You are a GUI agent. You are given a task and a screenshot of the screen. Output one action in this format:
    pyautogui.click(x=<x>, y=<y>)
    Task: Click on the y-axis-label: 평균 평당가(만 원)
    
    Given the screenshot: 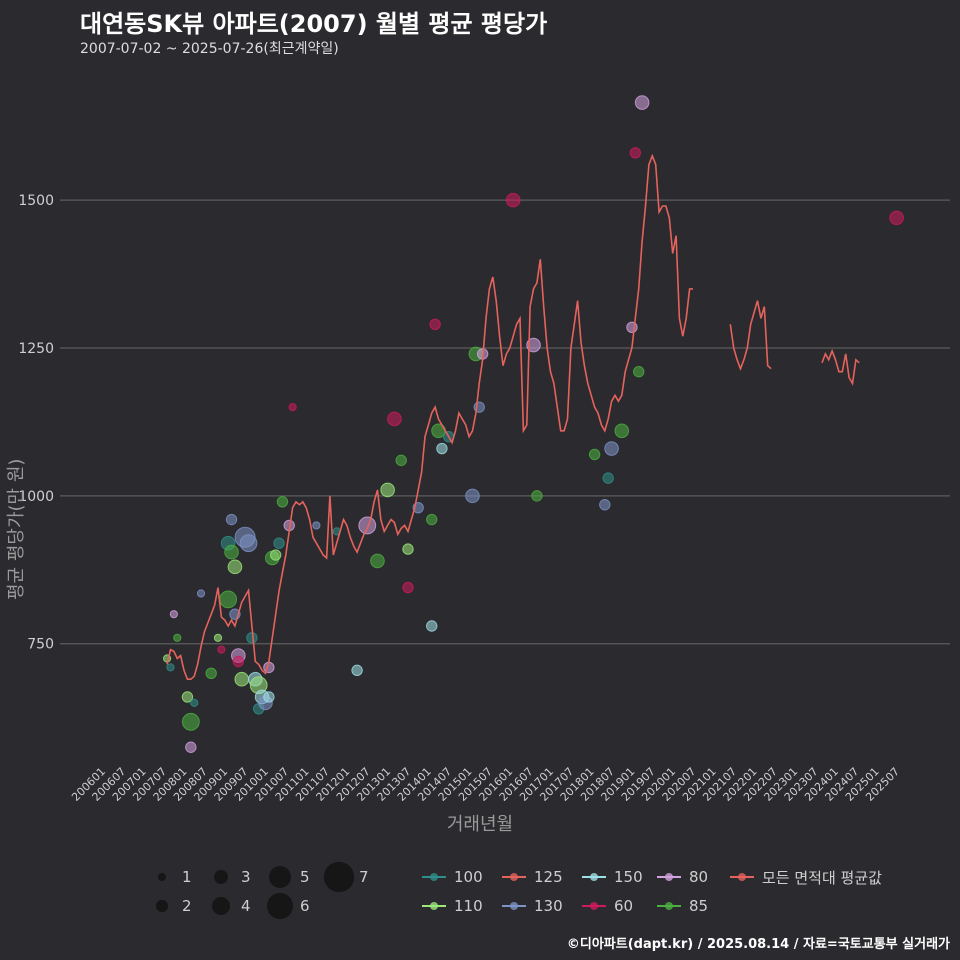 What is the action you would take?
    pyautogui.click(x=16, y=529)
    